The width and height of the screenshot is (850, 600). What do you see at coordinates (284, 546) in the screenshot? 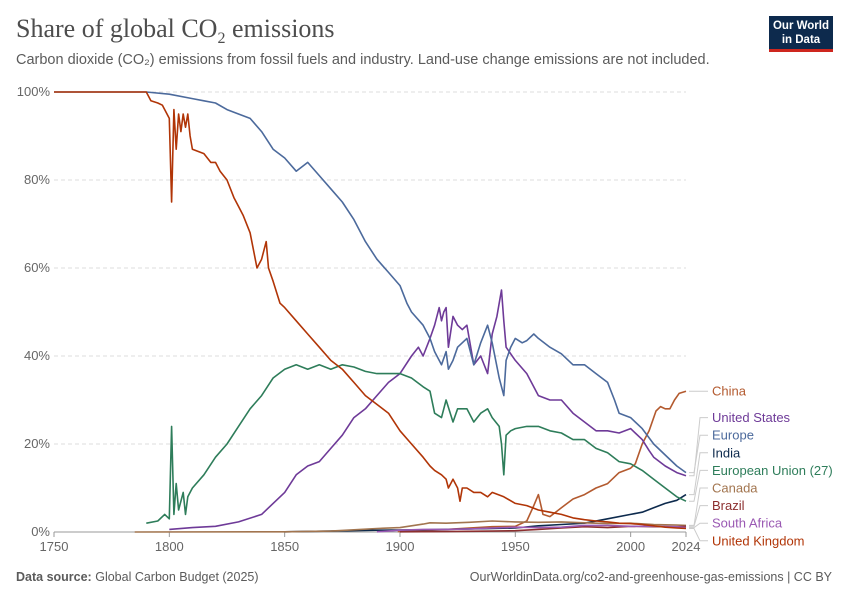
I see `x-tick-label: 1850` at bounding box center [284, 546].